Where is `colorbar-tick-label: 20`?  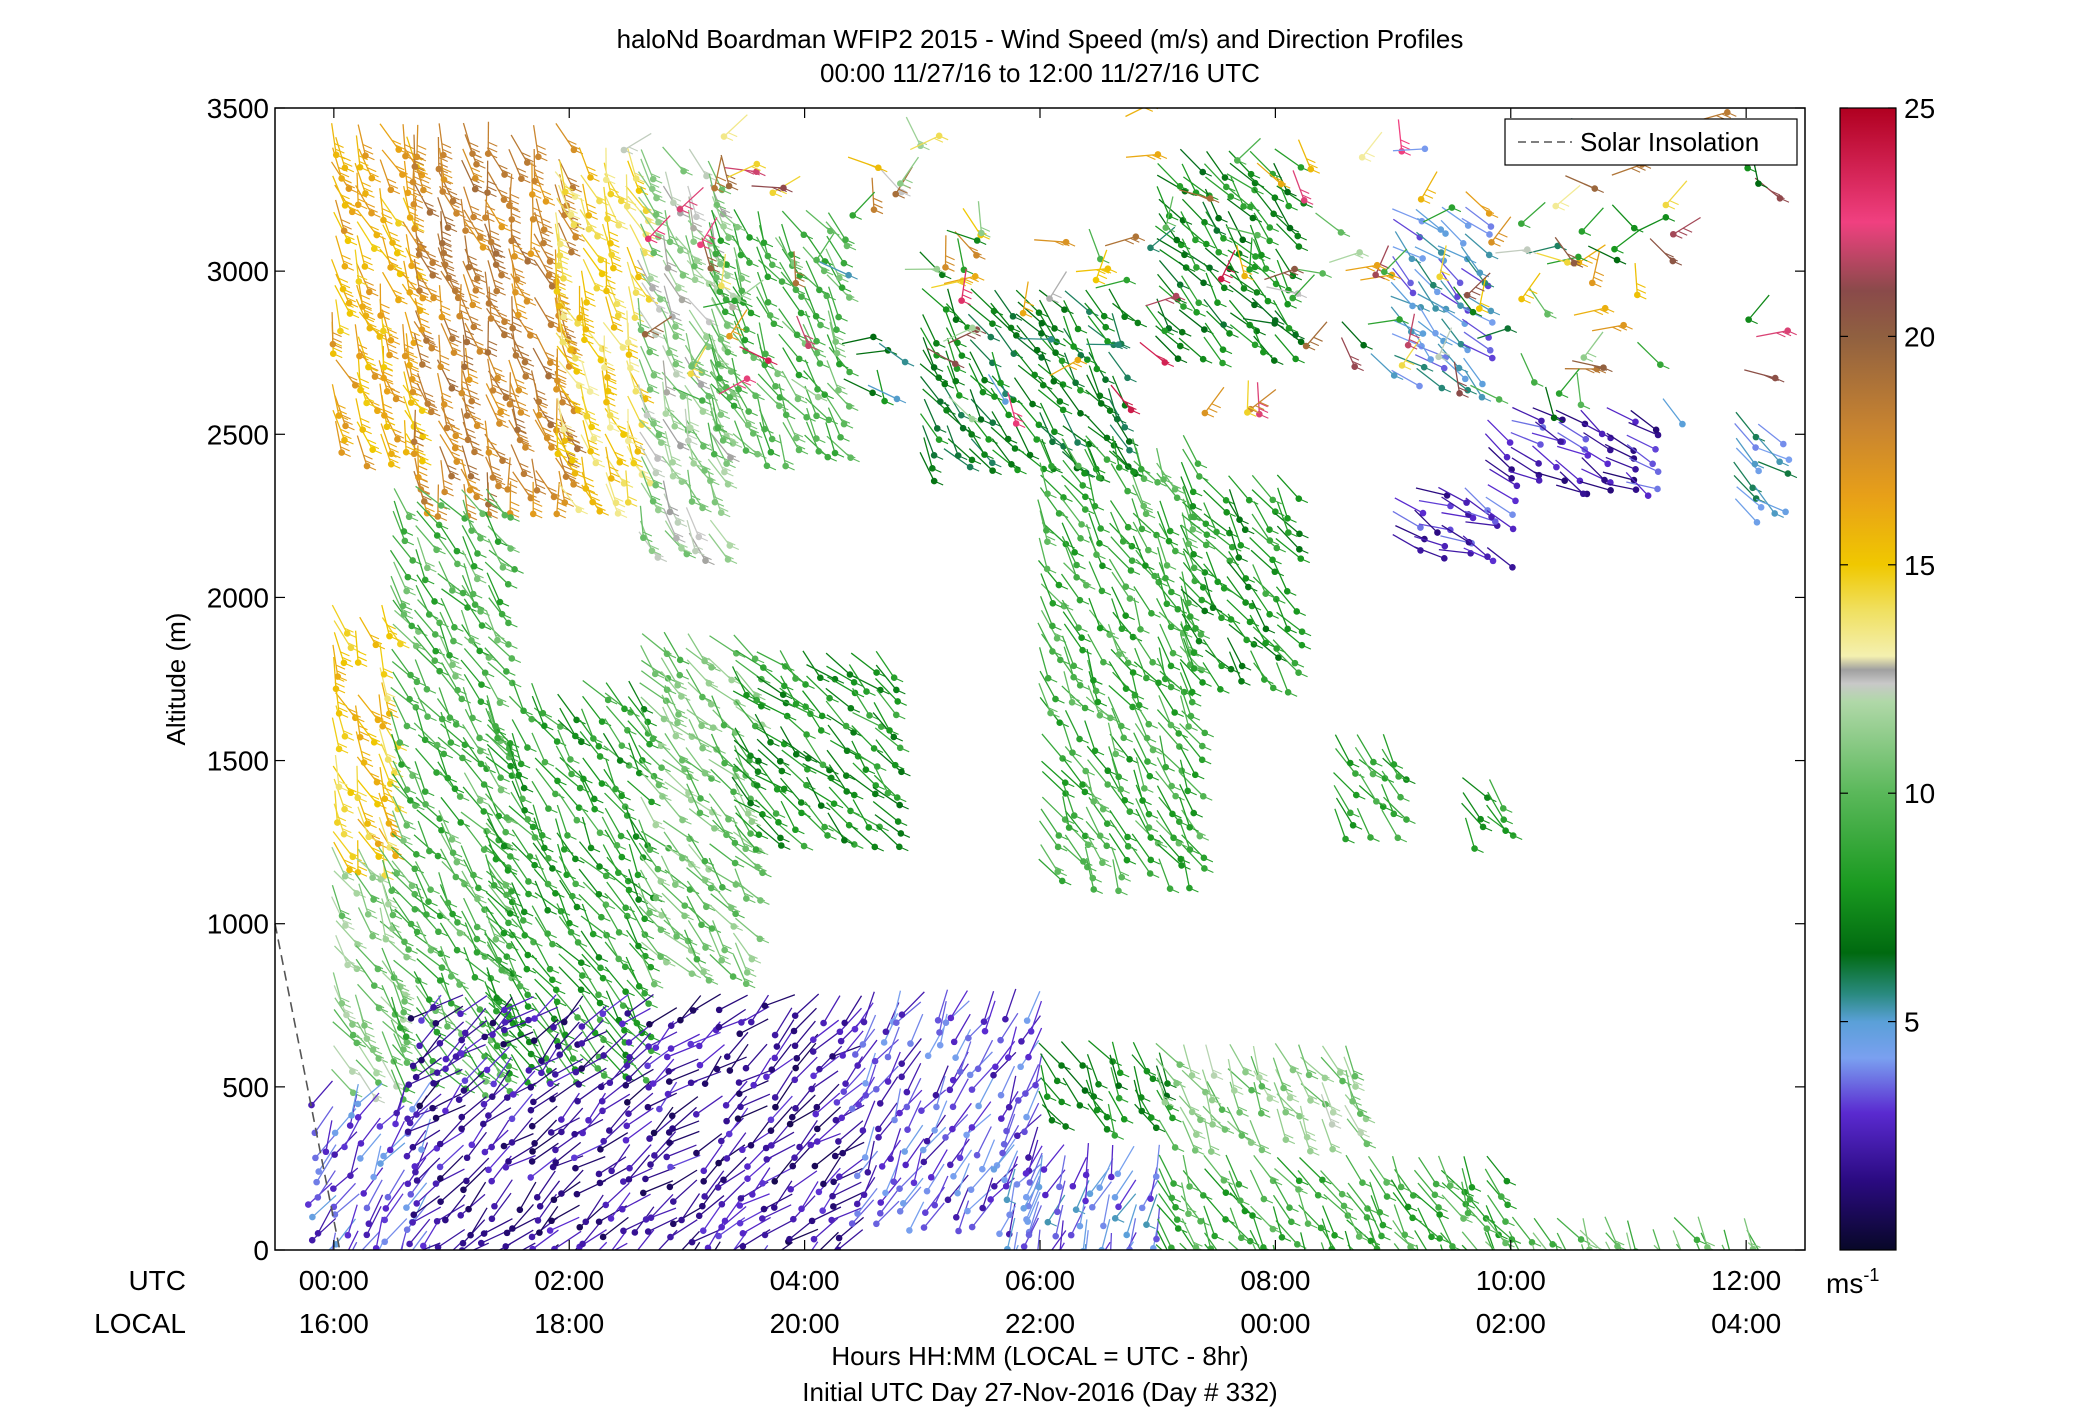
colorbar-tick-label: 20 is located at coordinates (1919, 336).